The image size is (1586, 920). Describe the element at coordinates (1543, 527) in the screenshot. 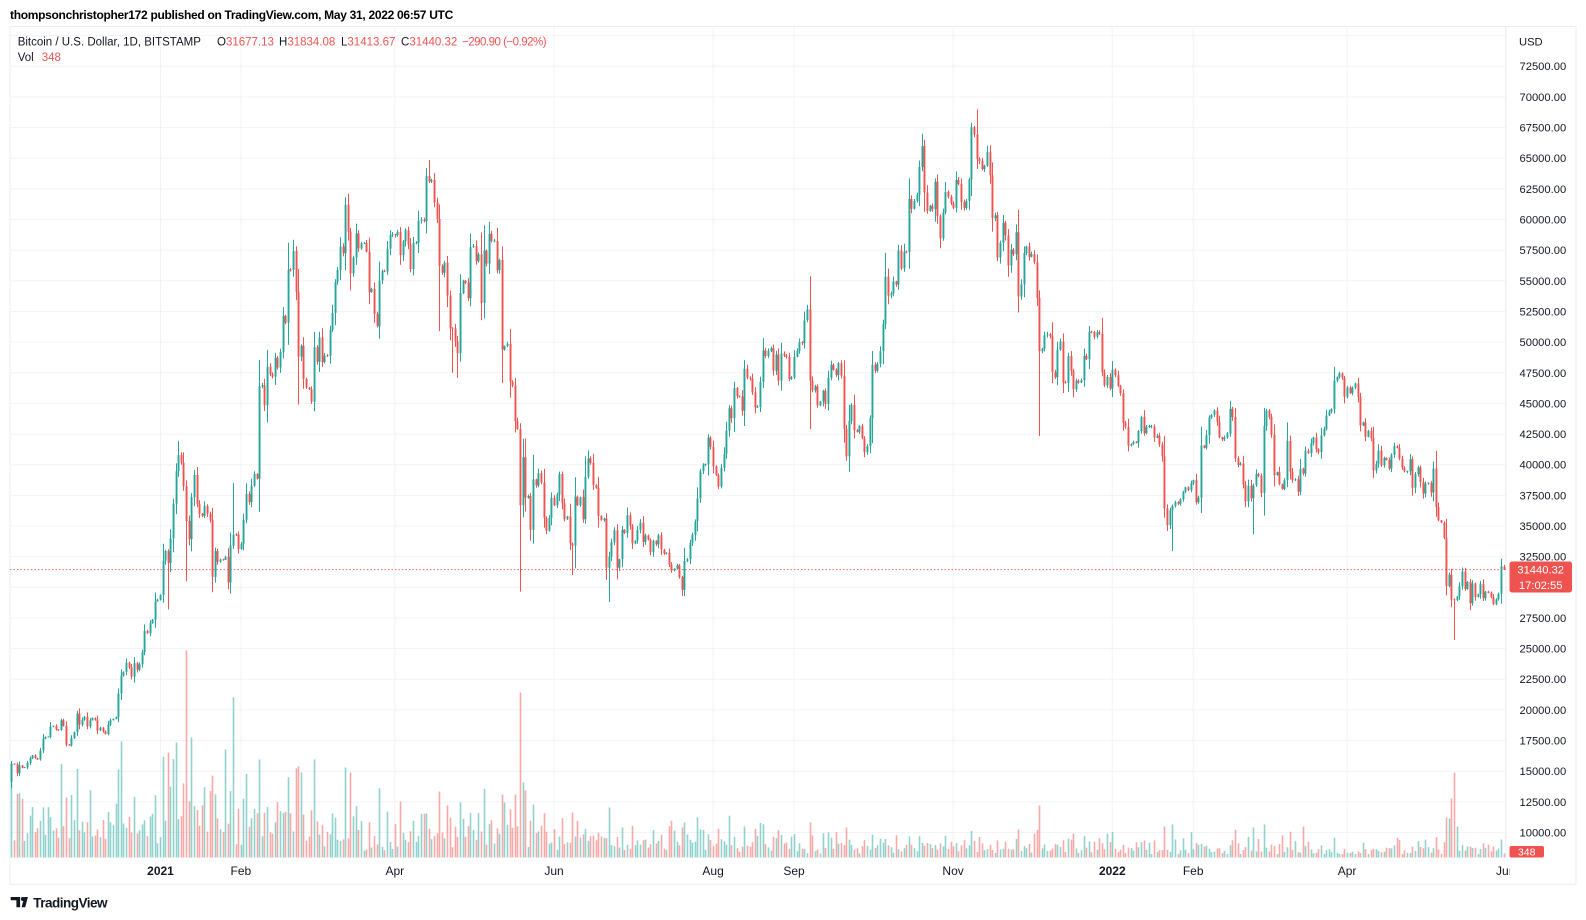

I see `svg-text: 35000.00` at that location.